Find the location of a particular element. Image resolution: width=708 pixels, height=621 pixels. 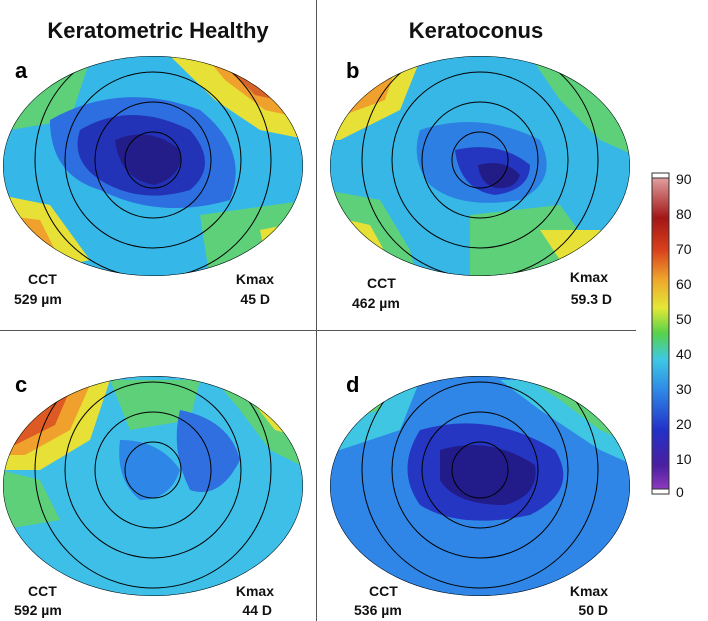

kmax-value-b: 59.3 D is located at coordinates (591, 299).